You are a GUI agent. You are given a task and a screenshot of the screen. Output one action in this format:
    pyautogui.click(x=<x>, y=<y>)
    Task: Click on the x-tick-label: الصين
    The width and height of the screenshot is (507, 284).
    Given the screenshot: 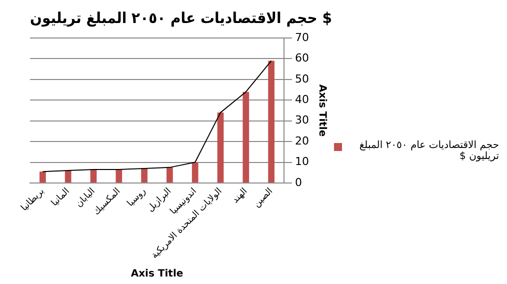 What is the action you would take?
    pyautogui.click(x=264, y=198)
    